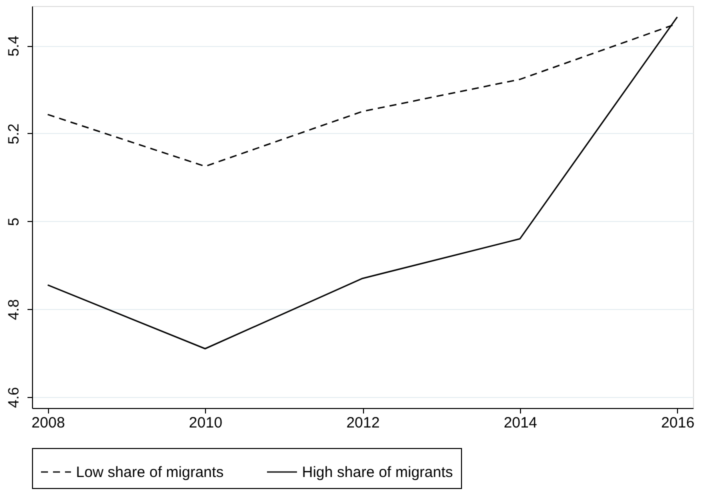 Image resolution: width=717 pixels, height=501 pixels. What do you see at coordinates (14, 46) in the screenshot?
I see `y-tick-label: 5.4` at bounding box center [14, 46].